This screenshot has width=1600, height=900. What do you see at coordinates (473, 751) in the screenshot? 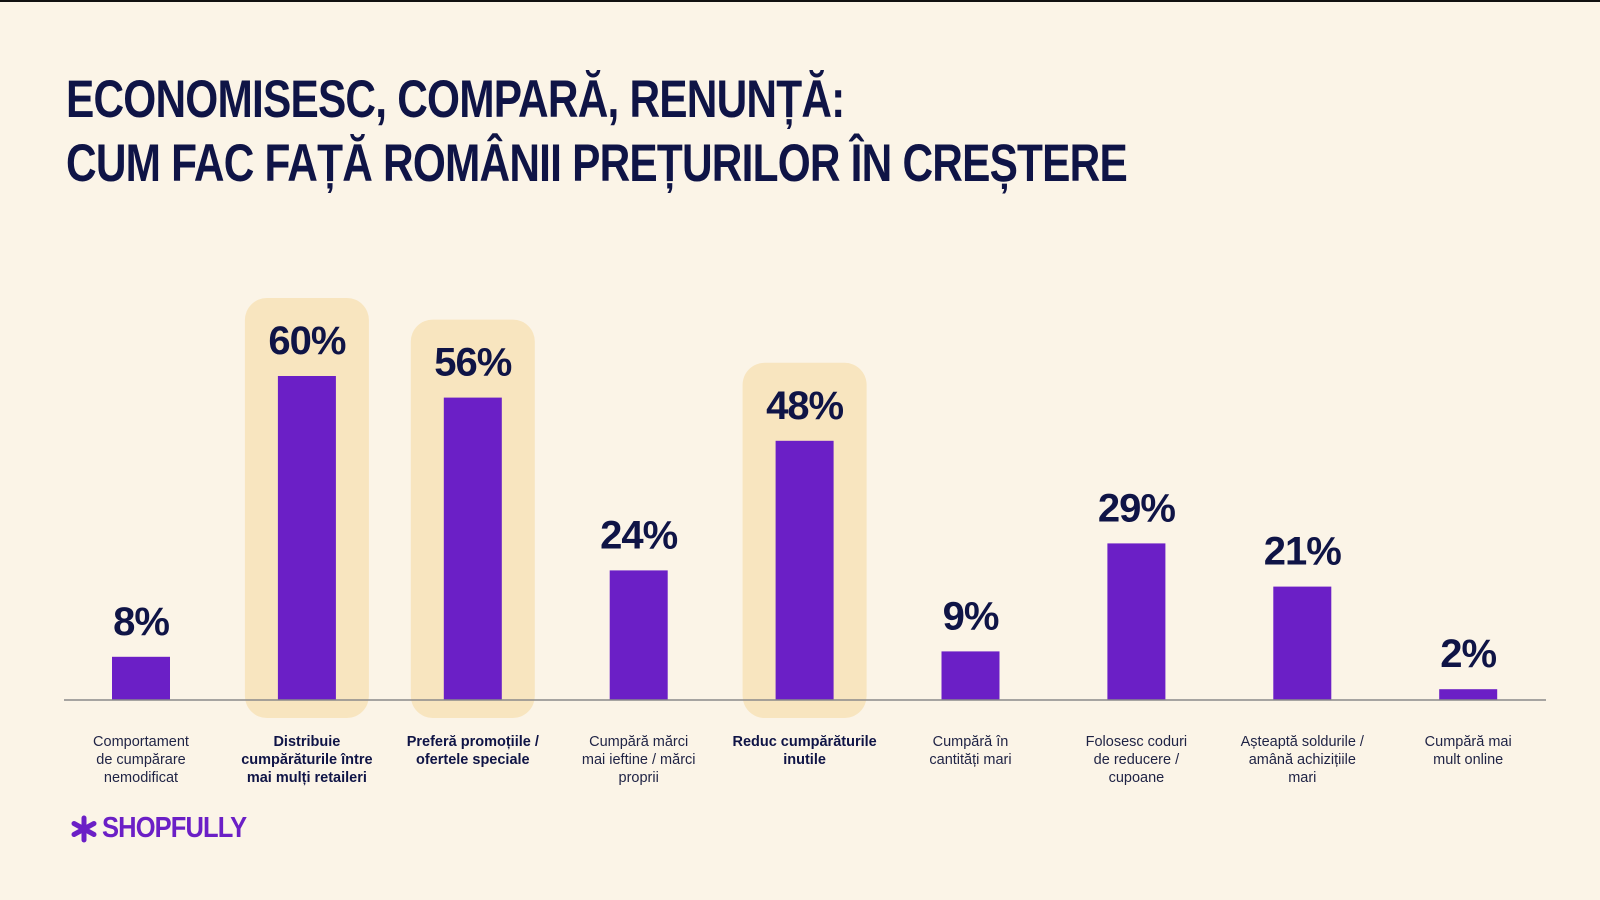
I see `category-label: Preferă promoțiile / ofertele speciale` at bounding box center [473, 751].